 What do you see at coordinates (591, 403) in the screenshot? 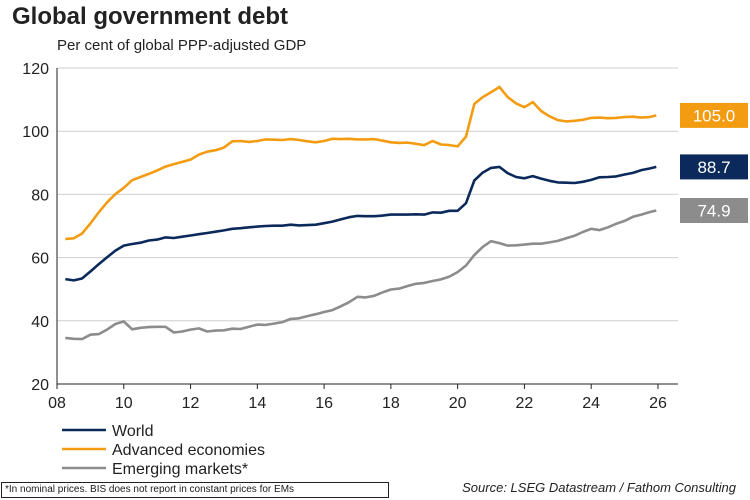
I see `x-tick-label: 24` at bounding box center [591, 403].